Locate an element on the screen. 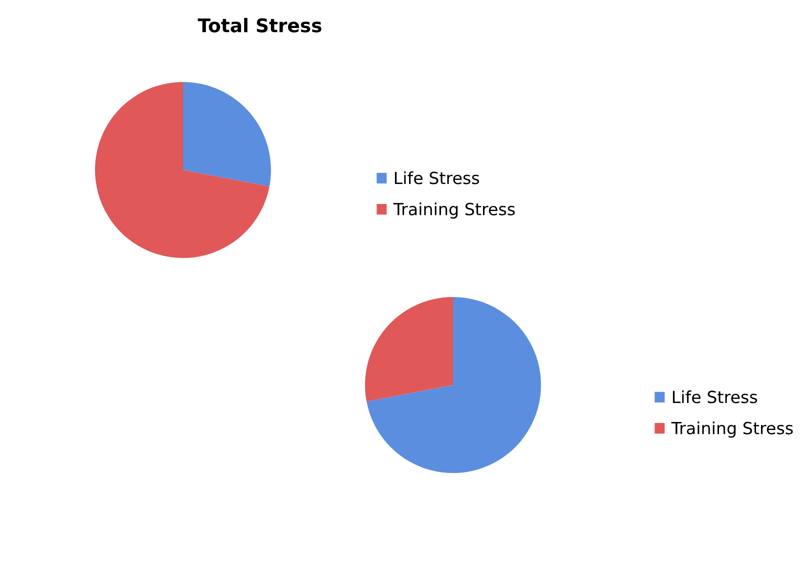  chart-title: Total Stress is located at coordinates (260, 25).